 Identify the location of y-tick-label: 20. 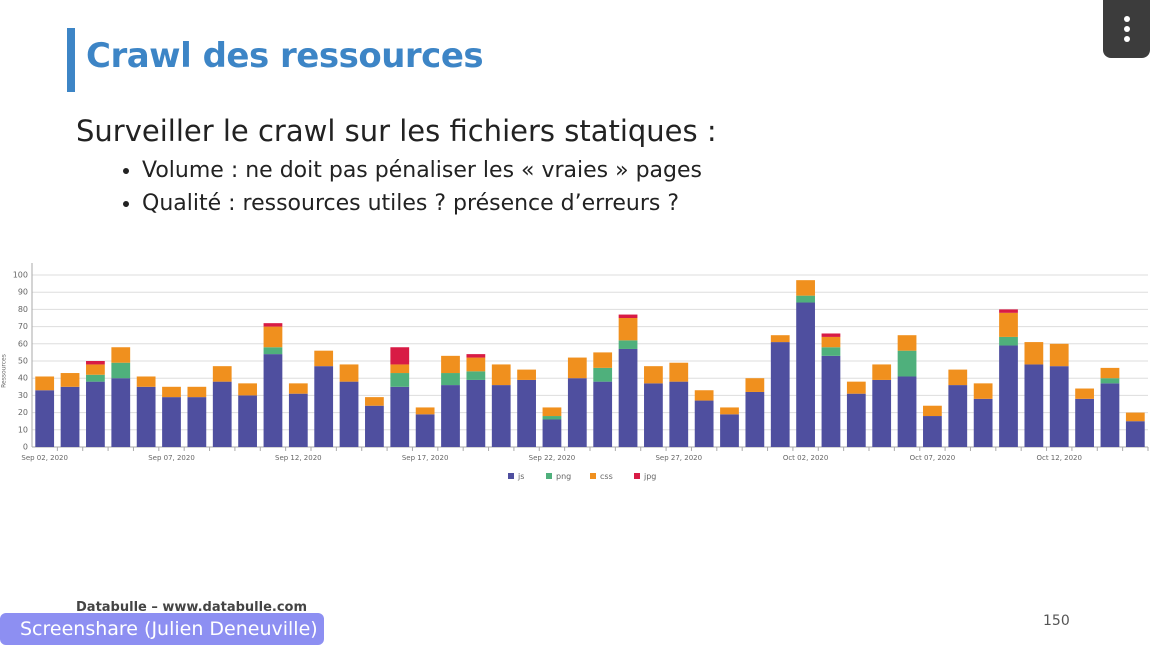
(23, 412).